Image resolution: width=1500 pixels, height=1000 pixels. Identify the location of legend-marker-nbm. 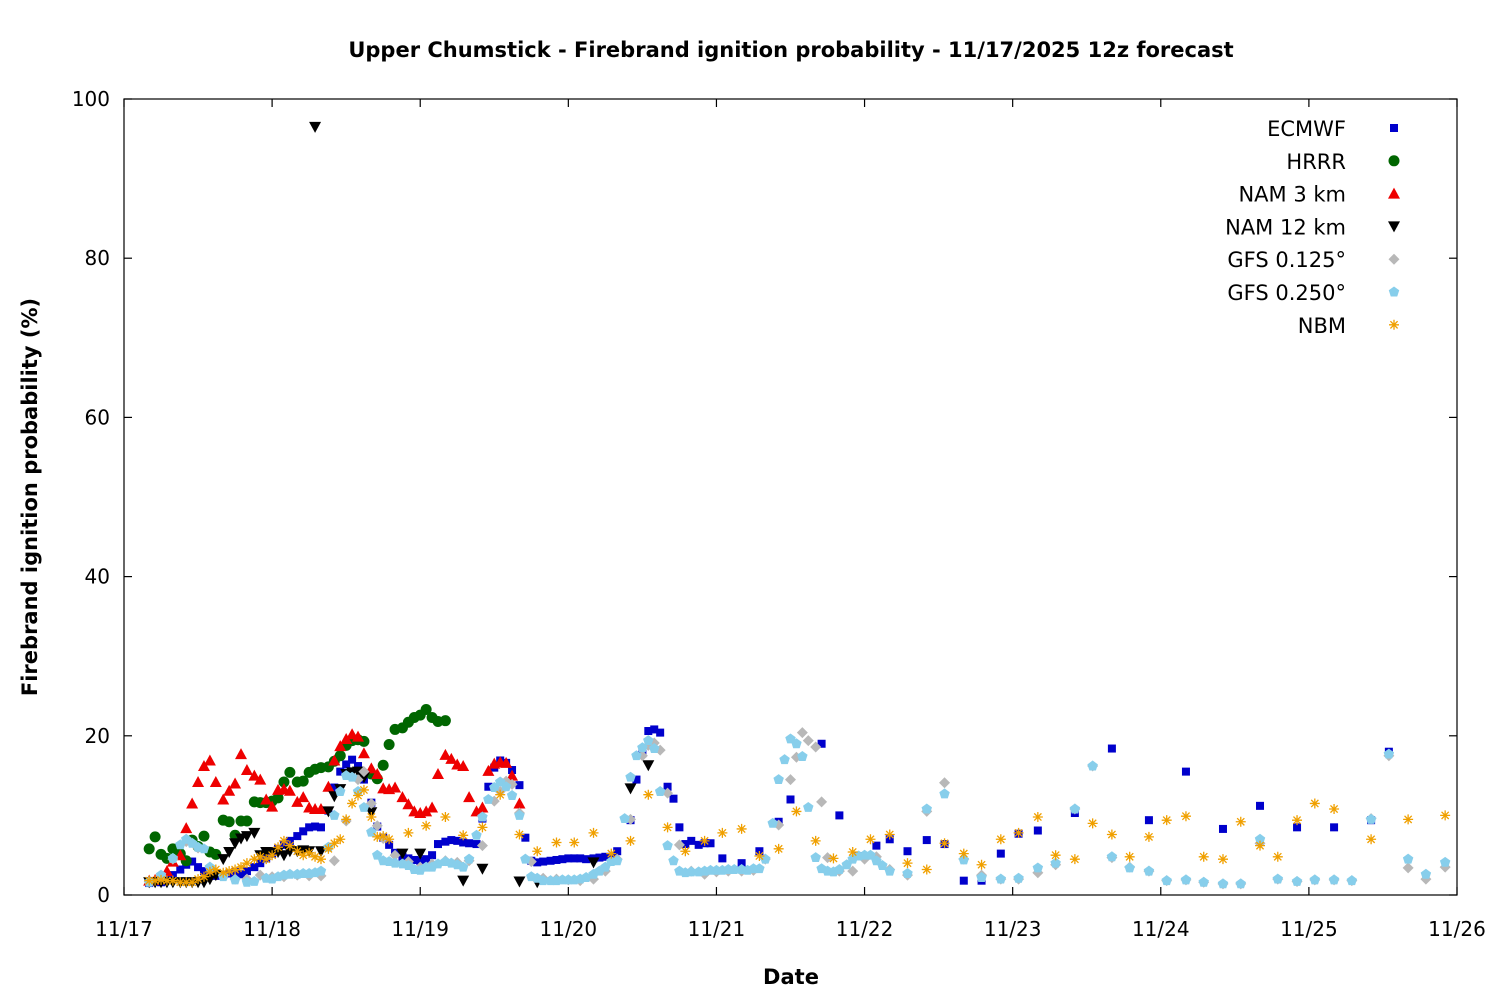
(1394, 324).